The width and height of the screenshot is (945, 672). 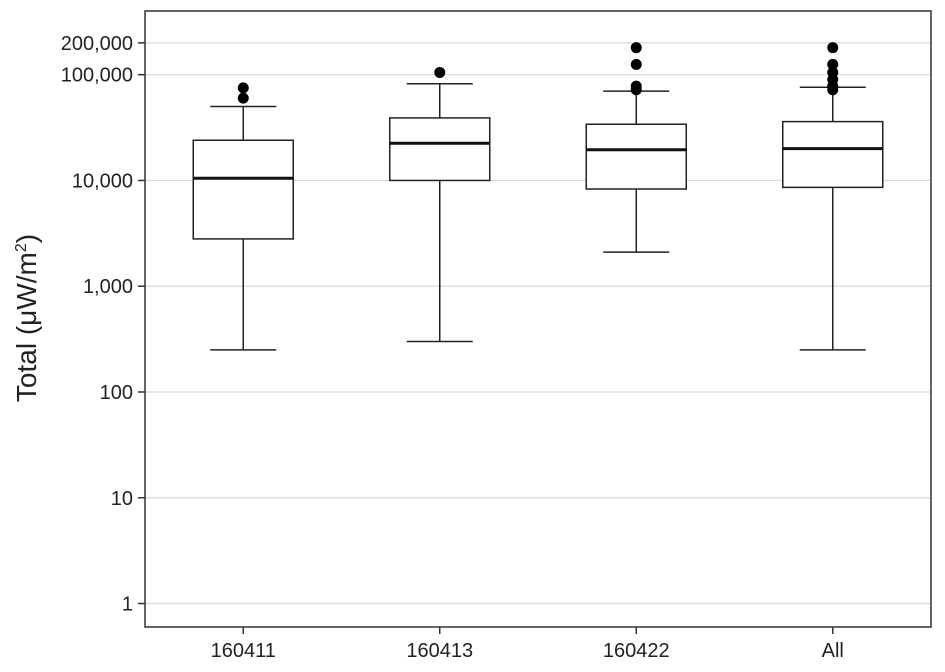 I want to click on y-tick-label: 200,000, so click(x=97, y=44).